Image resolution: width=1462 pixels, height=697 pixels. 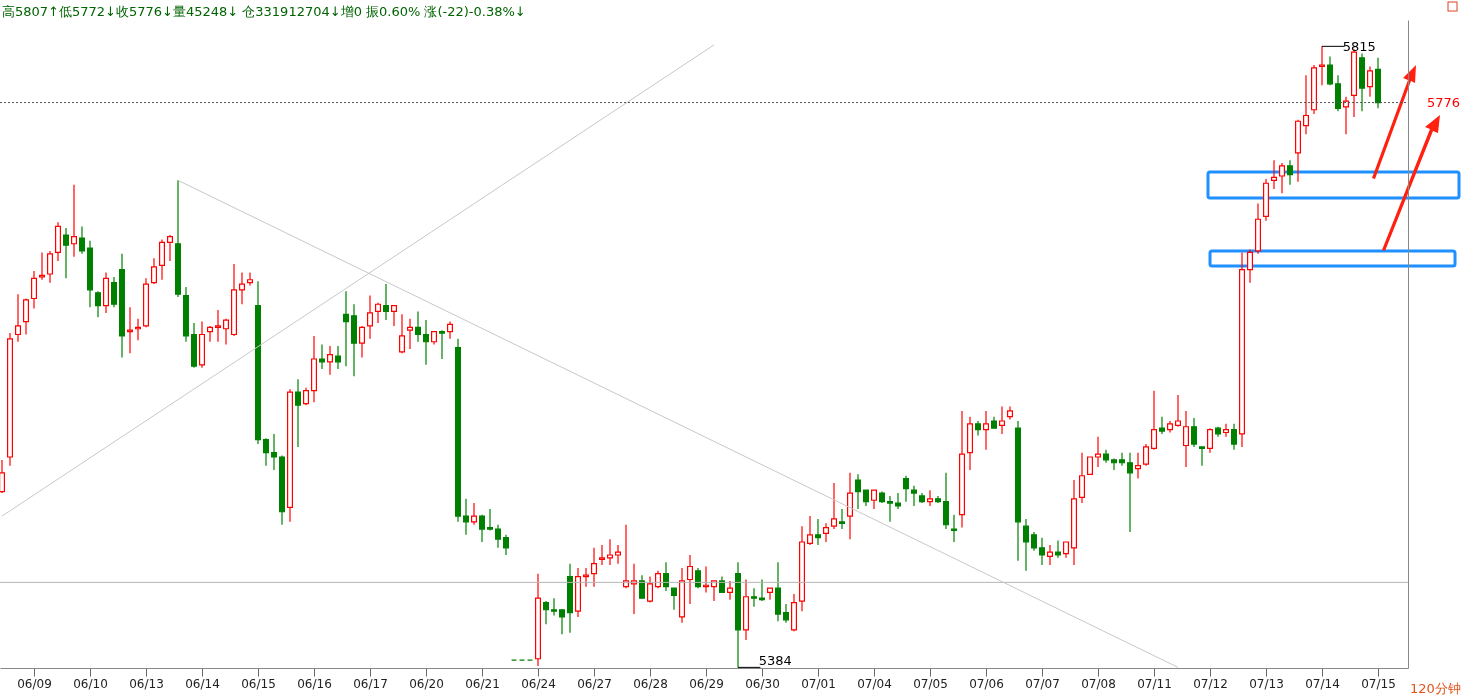 What do you see at coordinates (1378, 683) in the screenshot?
I see `x-tick-label: 07/15` at bounding box center [1378, 683].